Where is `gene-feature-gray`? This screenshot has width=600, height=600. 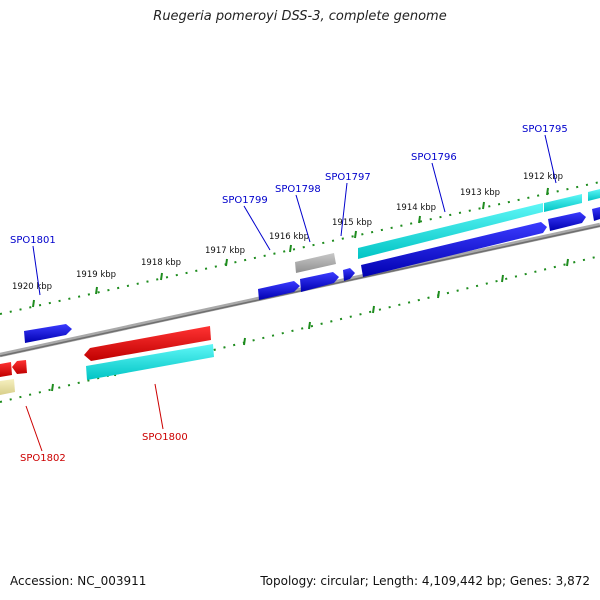 gene-feature-gray is located at coordinates (315, 263).